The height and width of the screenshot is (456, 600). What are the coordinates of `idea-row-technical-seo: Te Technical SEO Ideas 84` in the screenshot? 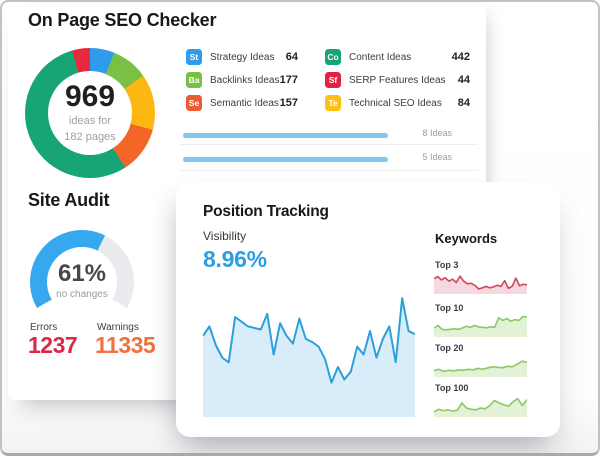 It's located at (397, 103).